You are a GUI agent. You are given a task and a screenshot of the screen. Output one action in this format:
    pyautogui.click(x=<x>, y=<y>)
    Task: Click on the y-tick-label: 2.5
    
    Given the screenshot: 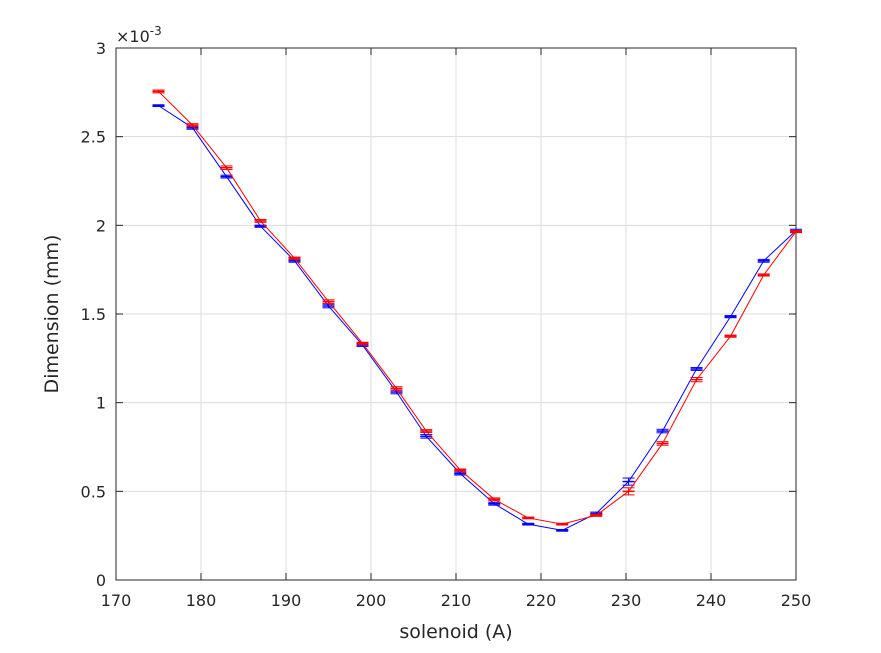 What is the action you would take?
    pyautogui.click(x=93, y=137)
    